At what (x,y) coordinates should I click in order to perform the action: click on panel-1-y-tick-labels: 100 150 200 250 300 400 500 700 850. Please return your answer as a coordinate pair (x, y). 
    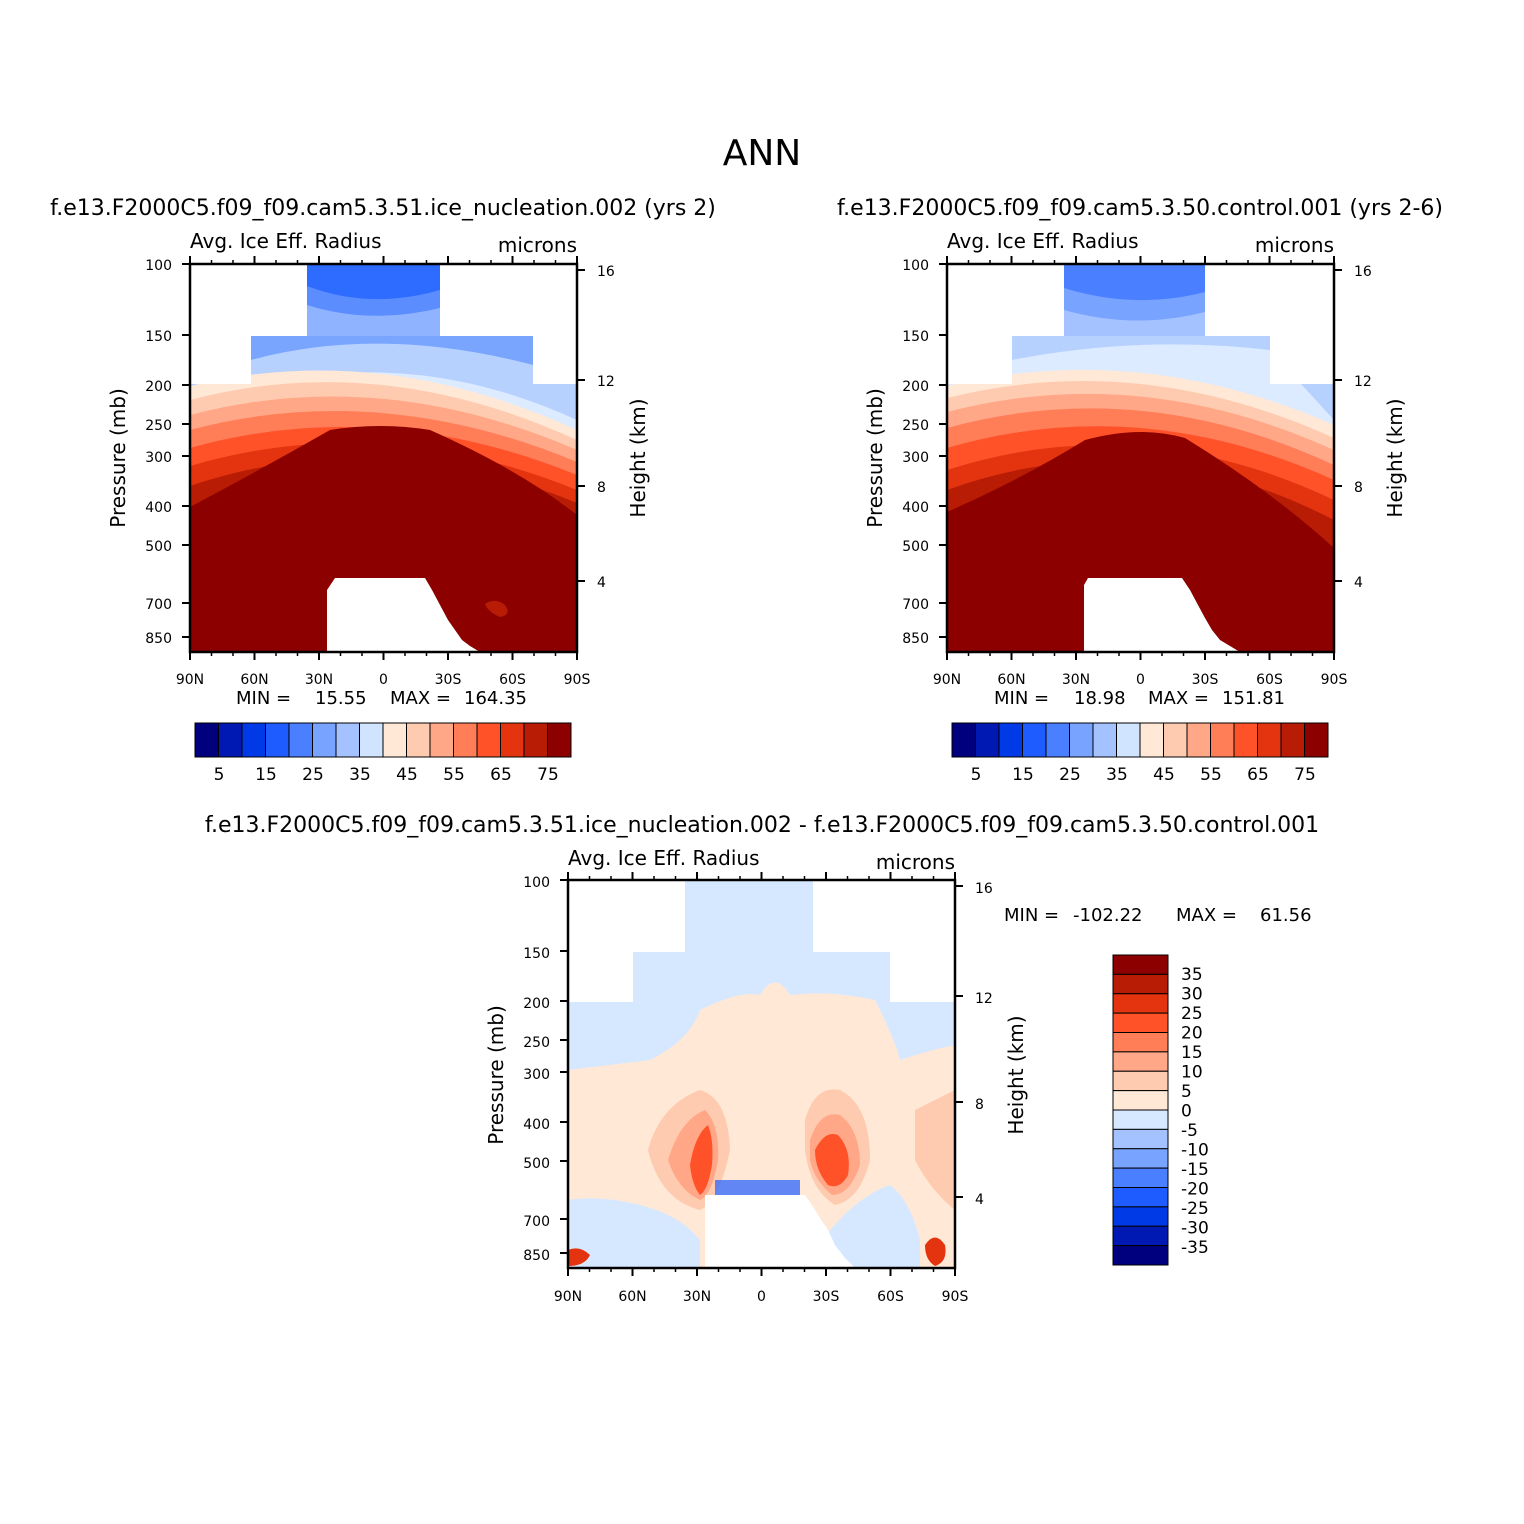
    Looking at the image, I should click on (158, 452).